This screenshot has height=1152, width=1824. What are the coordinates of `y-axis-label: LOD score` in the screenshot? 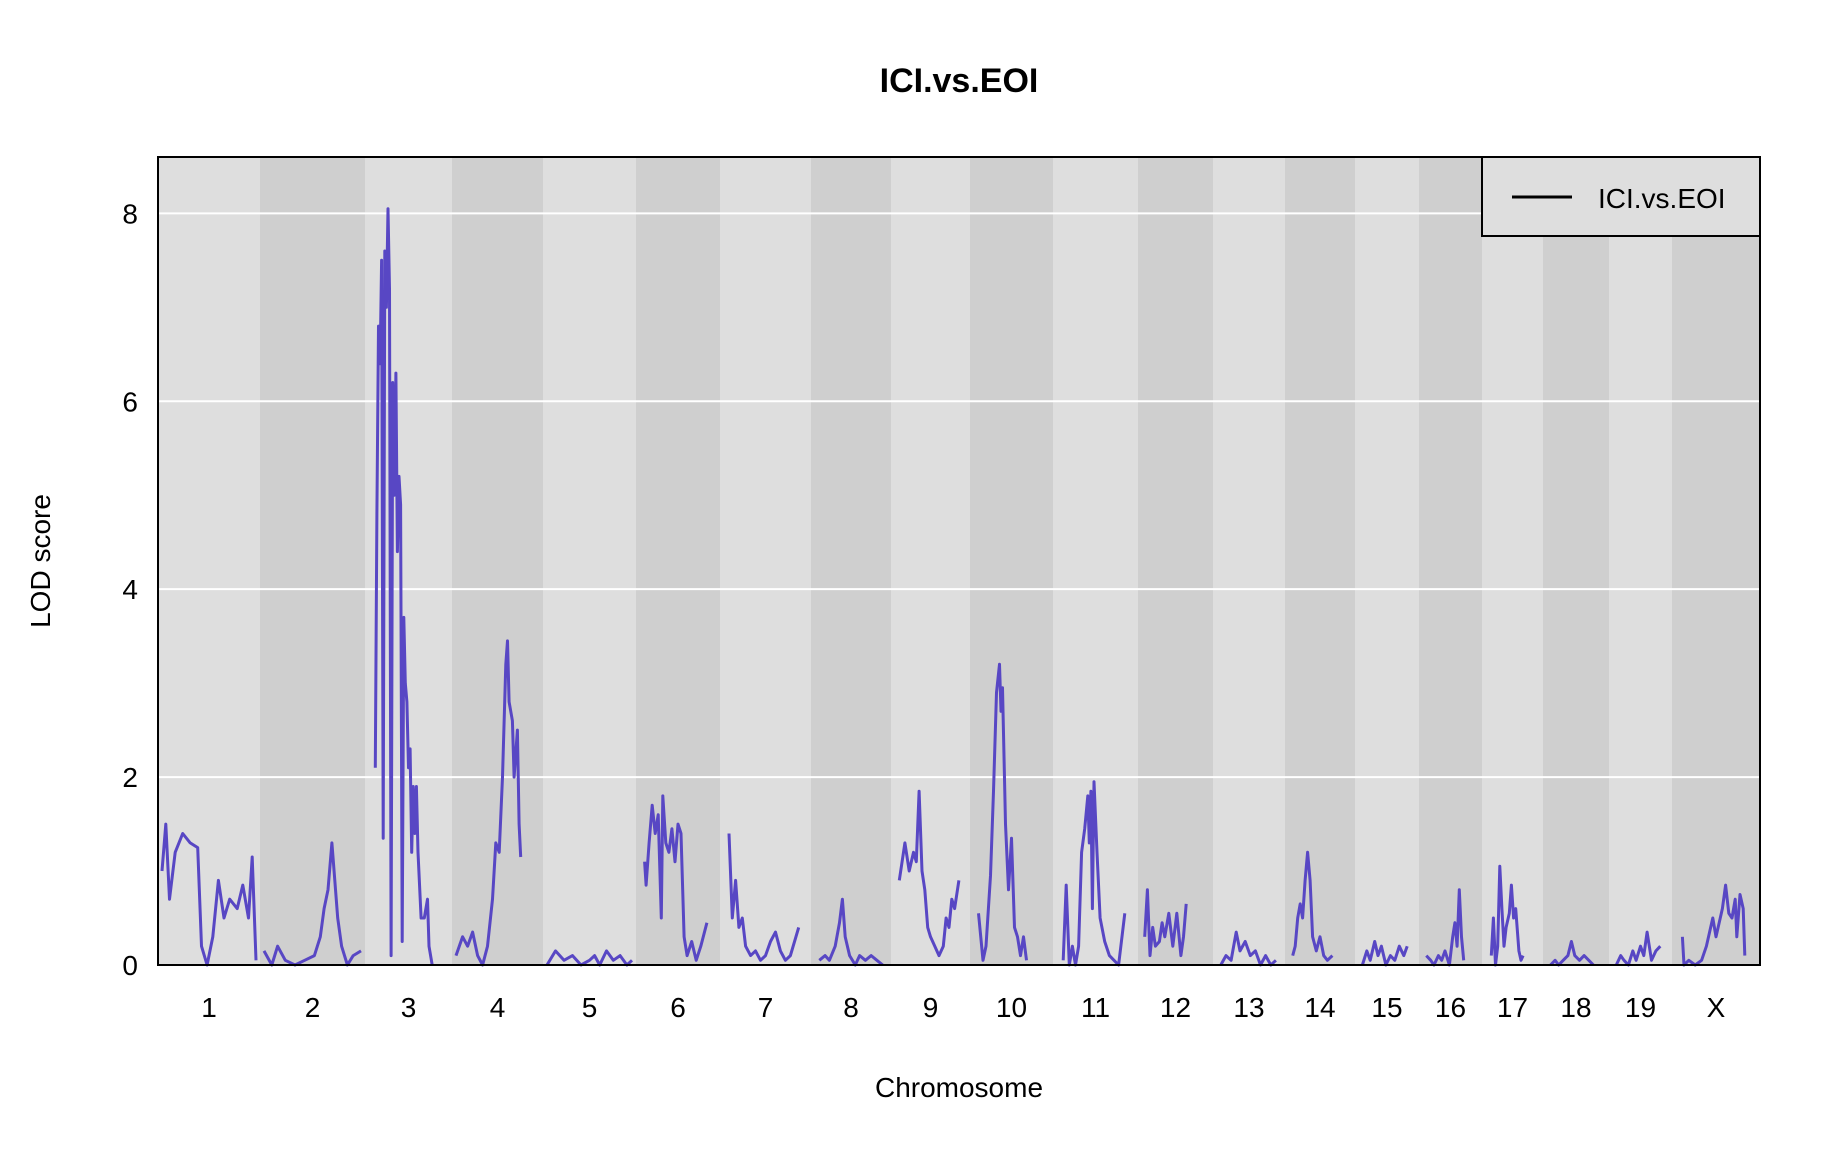 It's located at (40, 561).